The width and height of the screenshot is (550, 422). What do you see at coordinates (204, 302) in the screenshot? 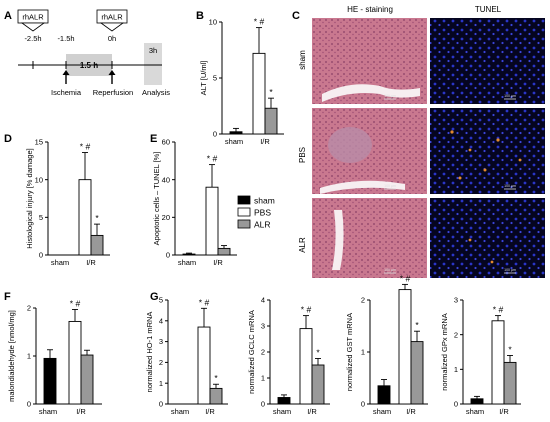
I see `significance-g1-pbs: * #` at bounding box center [204, 302].